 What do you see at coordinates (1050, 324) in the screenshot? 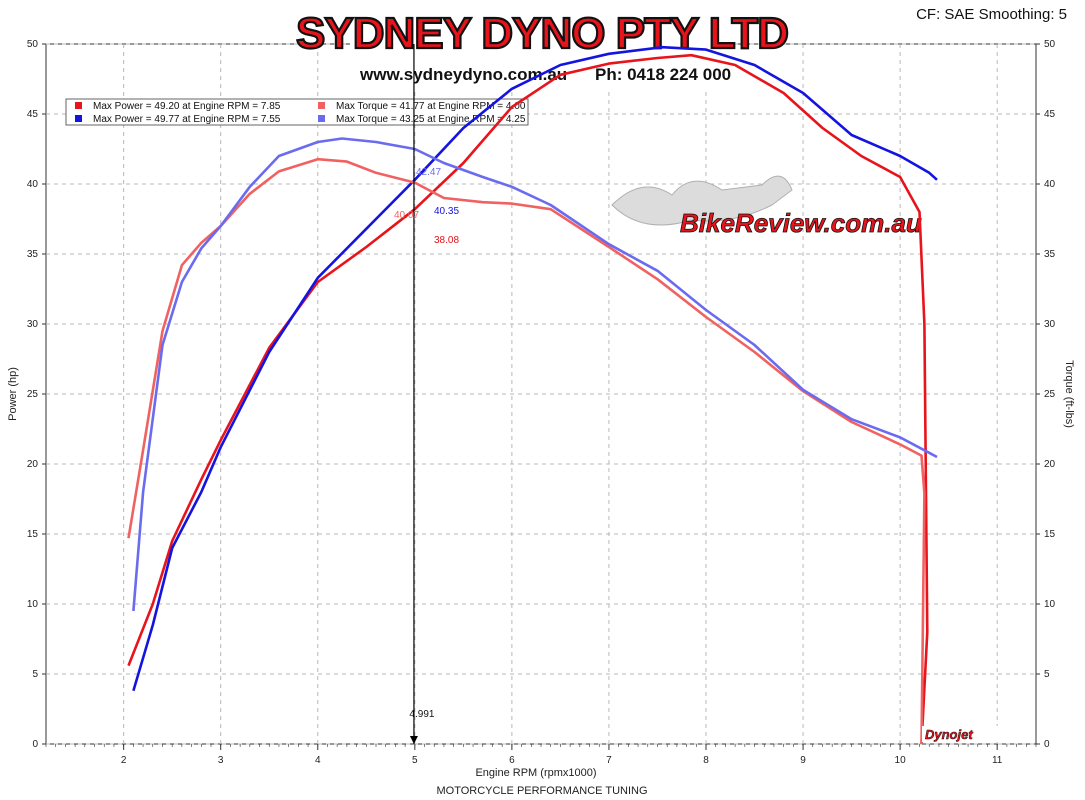
I see `y2-tick-label: 30` at bounding box center [1050, 324].